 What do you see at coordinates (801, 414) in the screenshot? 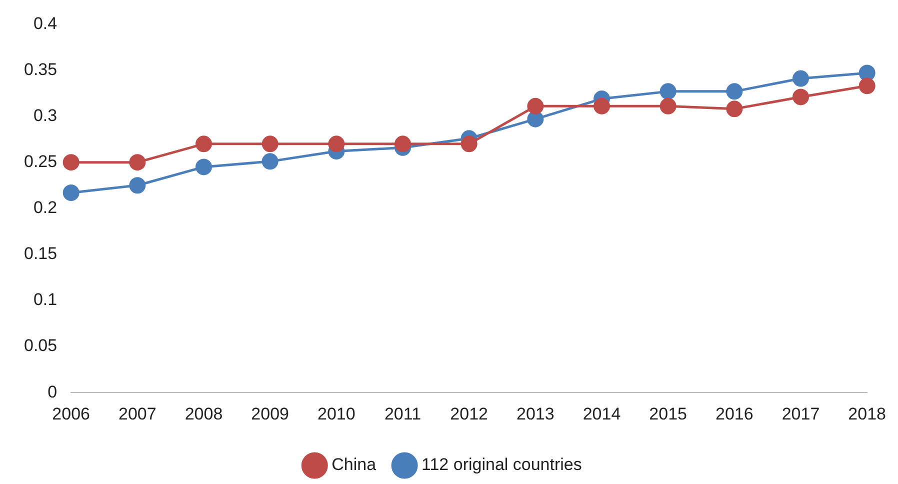
I see `x-tick-label: 2017` at bounding box center [801, 414].